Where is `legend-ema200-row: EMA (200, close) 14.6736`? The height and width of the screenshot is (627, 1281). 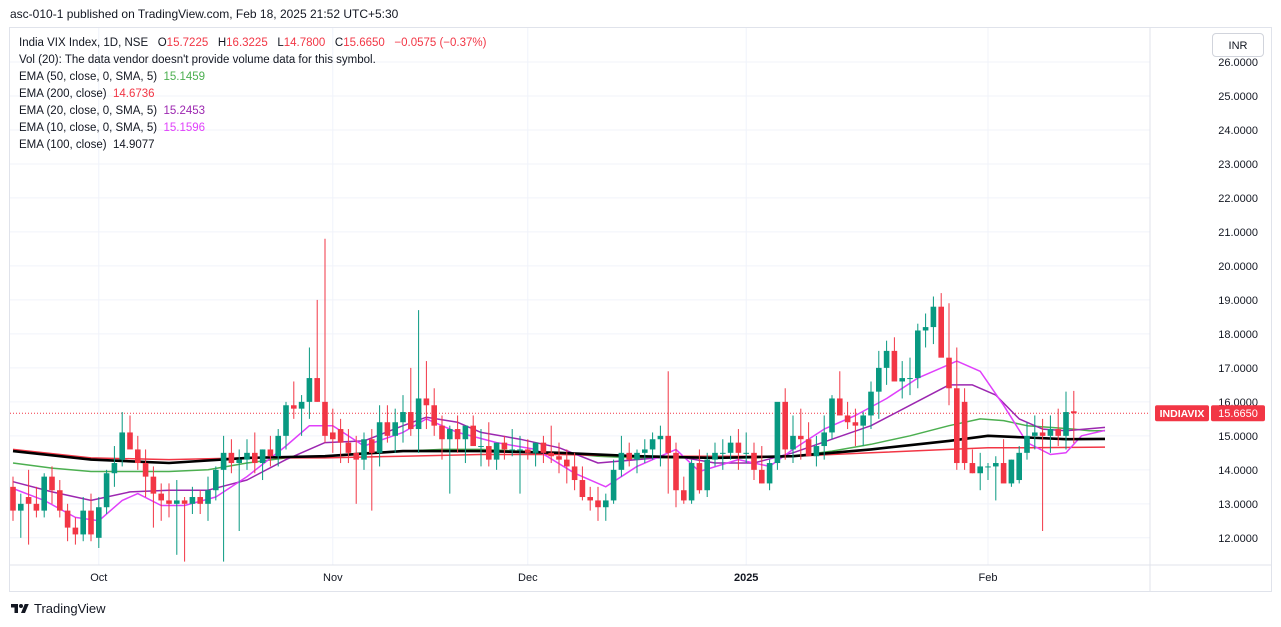 legend-ema200-row: EMA (200, close) 14.6736 is located at coordinates (252, 94).